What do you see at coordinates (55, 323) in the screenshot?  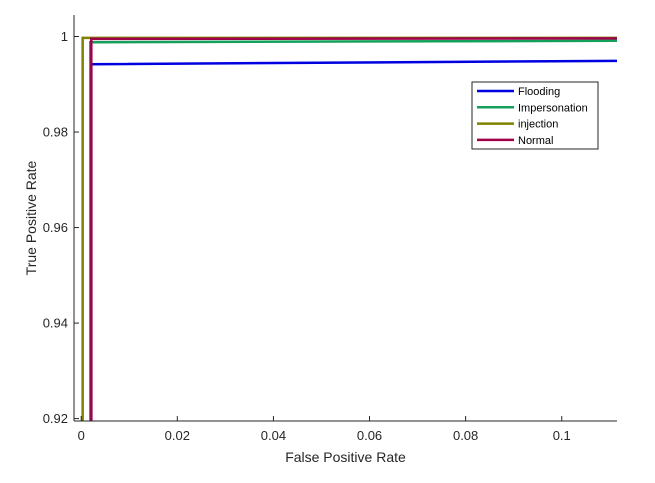 I see `y-tick-label: 0.94` at bounding box center [55, 323].